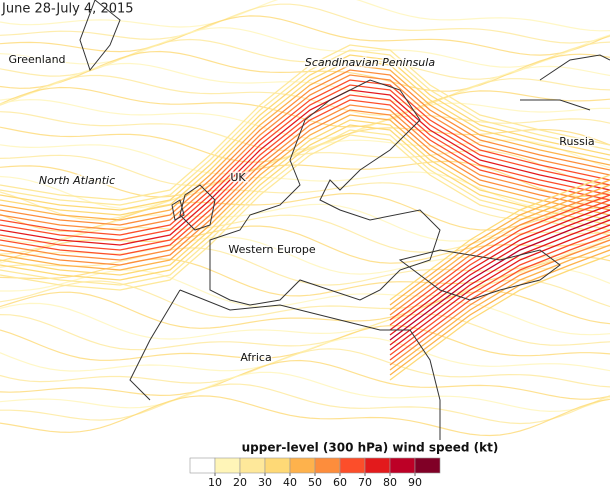 The width and height of the screenshot is (610, 490). I want to click on tick-label: 50, so click(315, 482).